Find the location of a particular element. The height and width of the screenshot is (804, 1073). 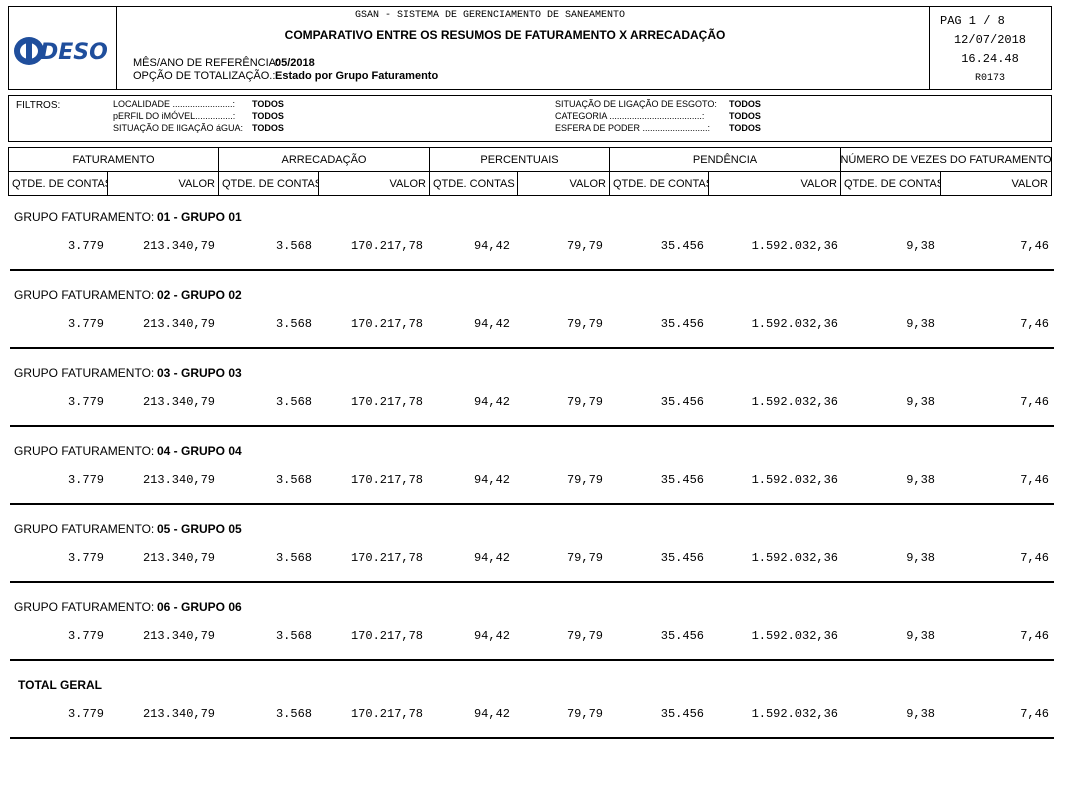

filter-label: SITUAÇÃO DE LIGAÇÃO DE ESGOTO: is located at coordinates (636, 104).